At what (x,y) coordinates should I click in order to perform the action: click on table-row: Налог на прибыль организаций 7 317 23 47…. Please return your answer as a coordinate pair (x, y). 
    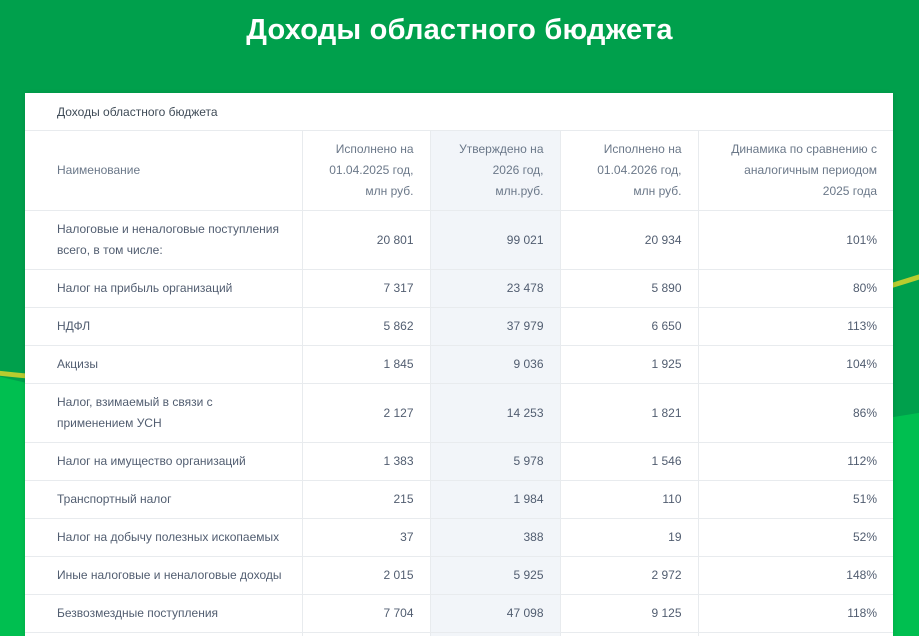
    Looking at the image, I should click on (459, 288).